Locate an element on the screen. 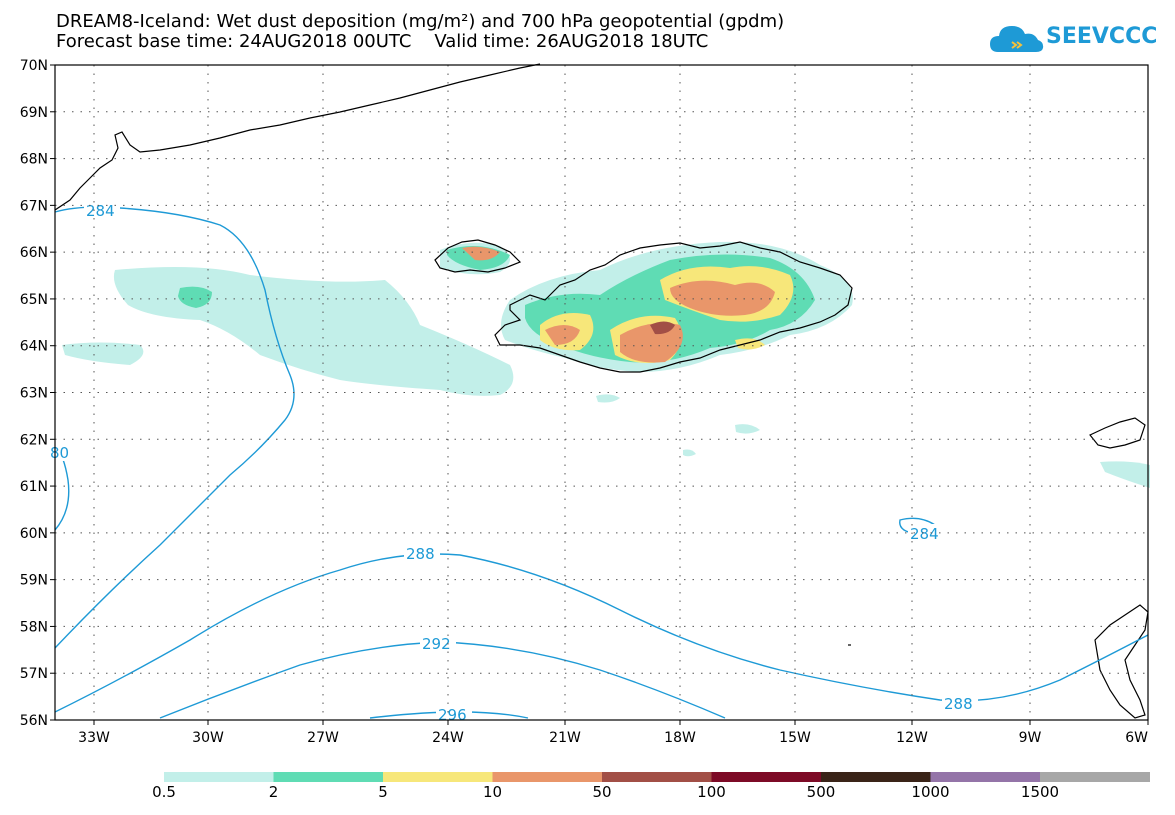 This screenshot has height=815, width=1175. lat-label: 67N is located at coordinates (34, 206).